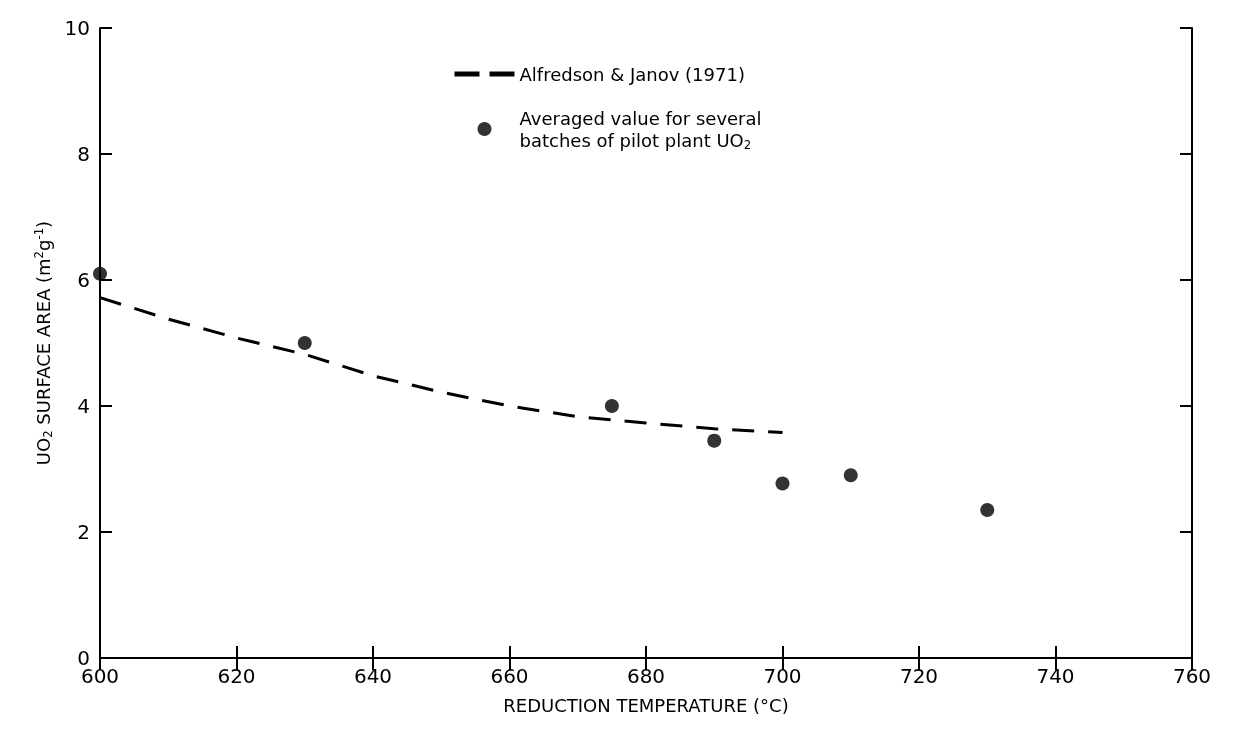 The height and width of the screenshot is (744, 1244). I want to click on x-tick-label: 640, so click(373, 676).